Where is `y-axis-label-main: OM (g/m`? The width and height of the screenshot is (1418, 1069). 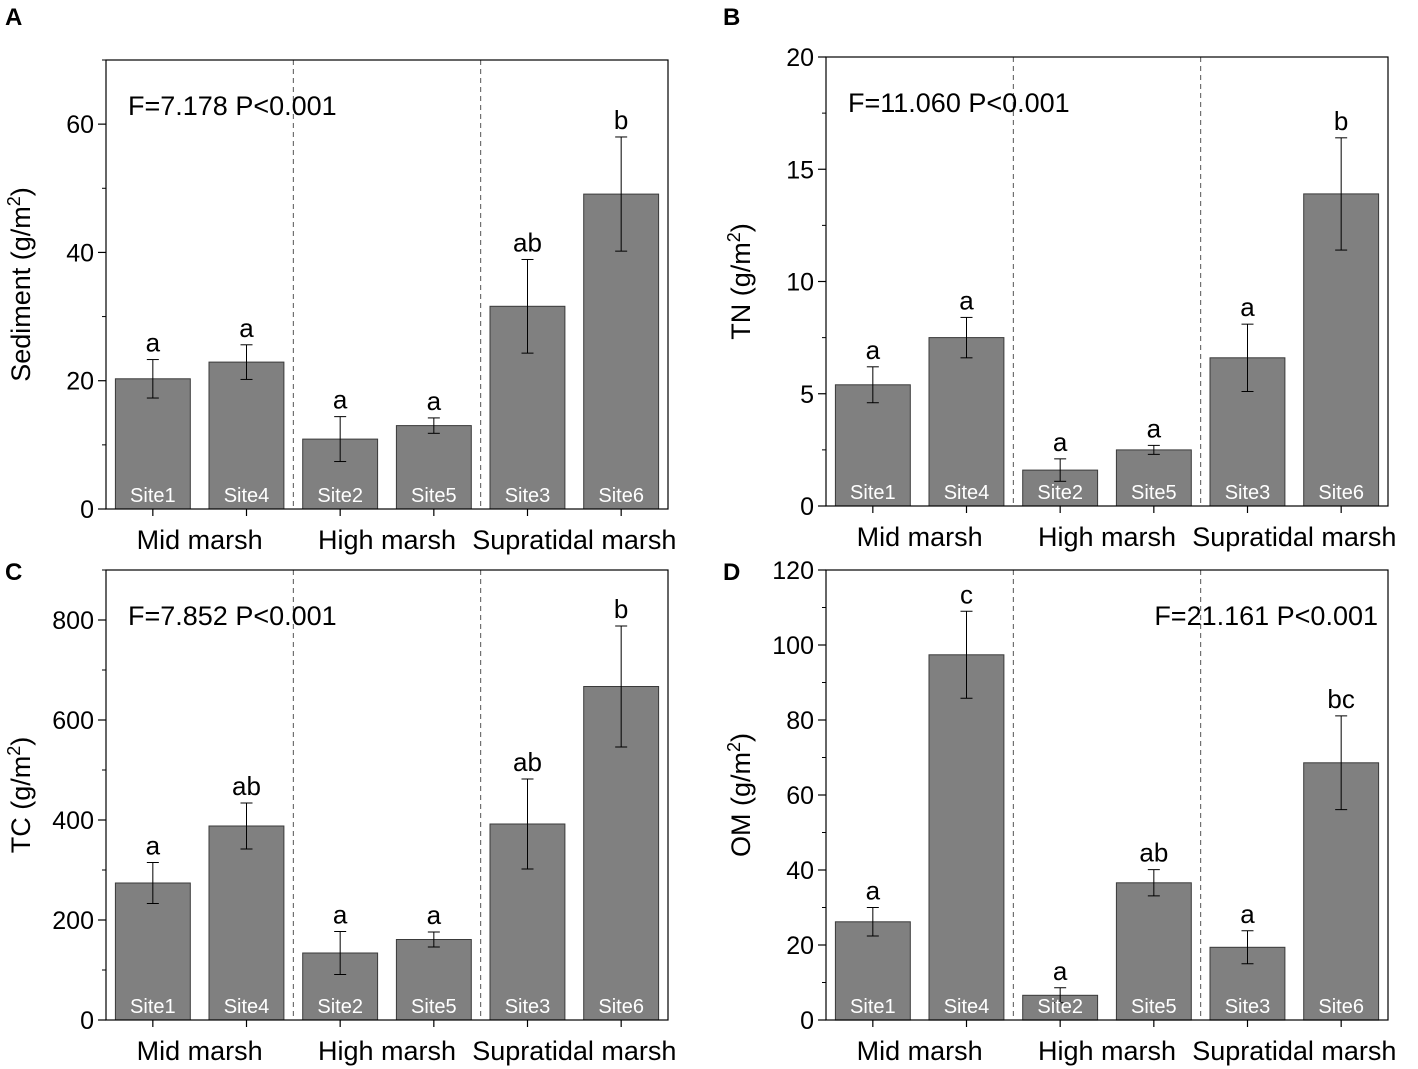 y-axis-label-main: OM (g/m is located at coordinates (741, 804).